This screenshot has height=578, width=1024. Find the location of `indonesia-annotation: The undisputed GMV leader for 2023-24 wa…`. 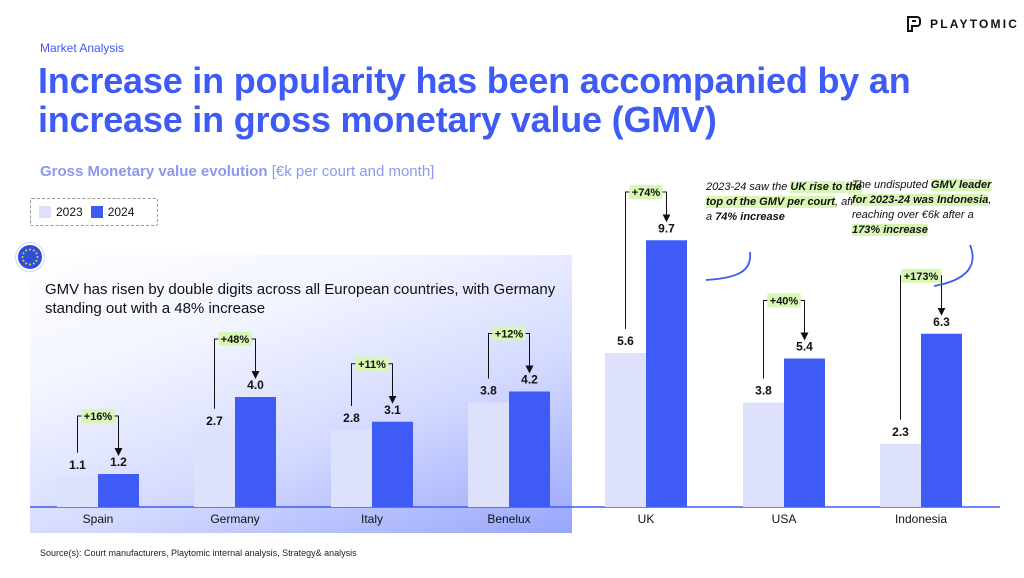

indonesia-annotation: The undisputed GMV leader for 2023-24 wa… is located at coordinates (927, 208).